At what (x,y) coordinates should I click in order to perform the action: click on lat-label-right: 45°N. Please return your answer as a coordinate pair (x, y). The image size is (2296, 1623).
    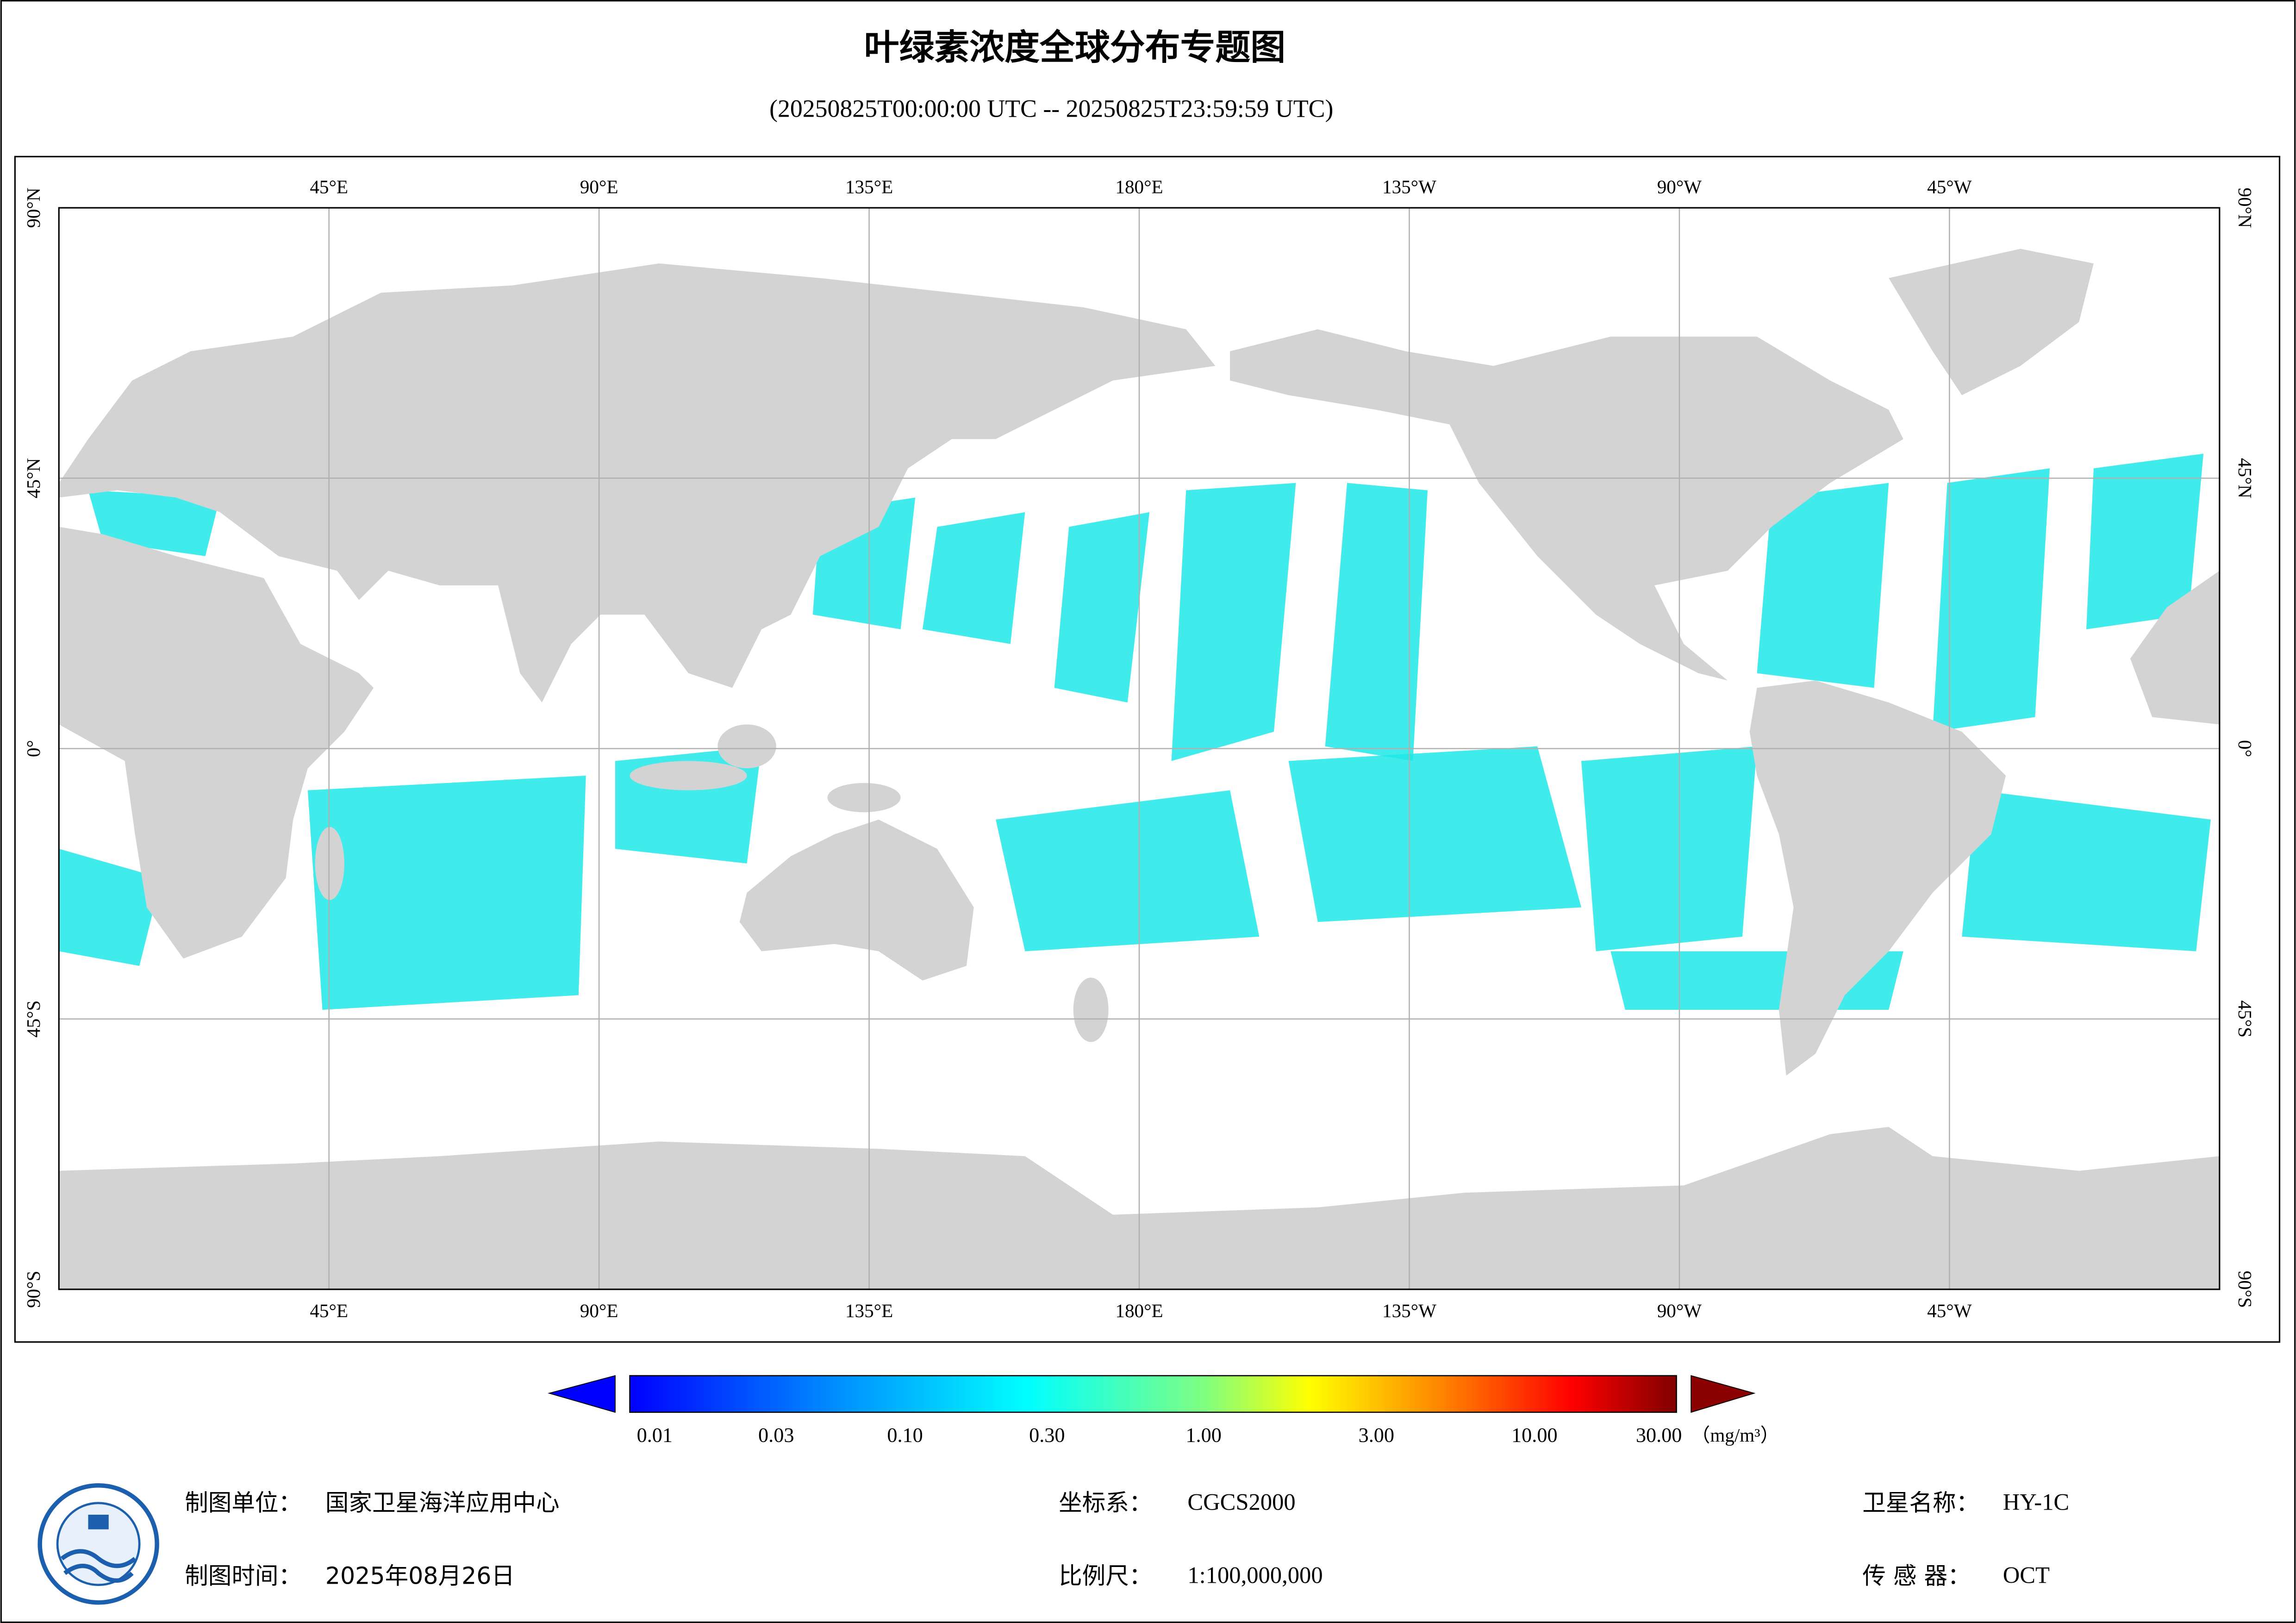
    Looking at the image, I should click on (2245, 478).